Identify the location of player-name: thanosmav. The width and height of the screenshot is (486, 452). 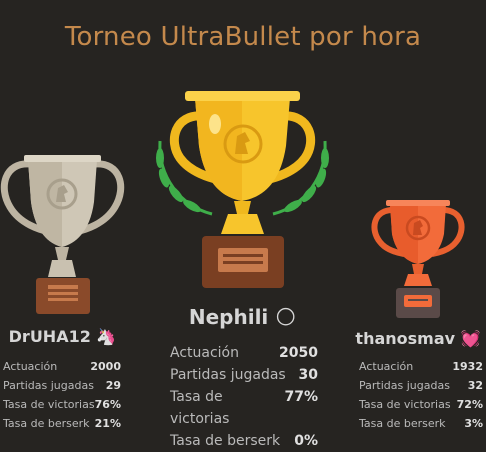
(405, 338).